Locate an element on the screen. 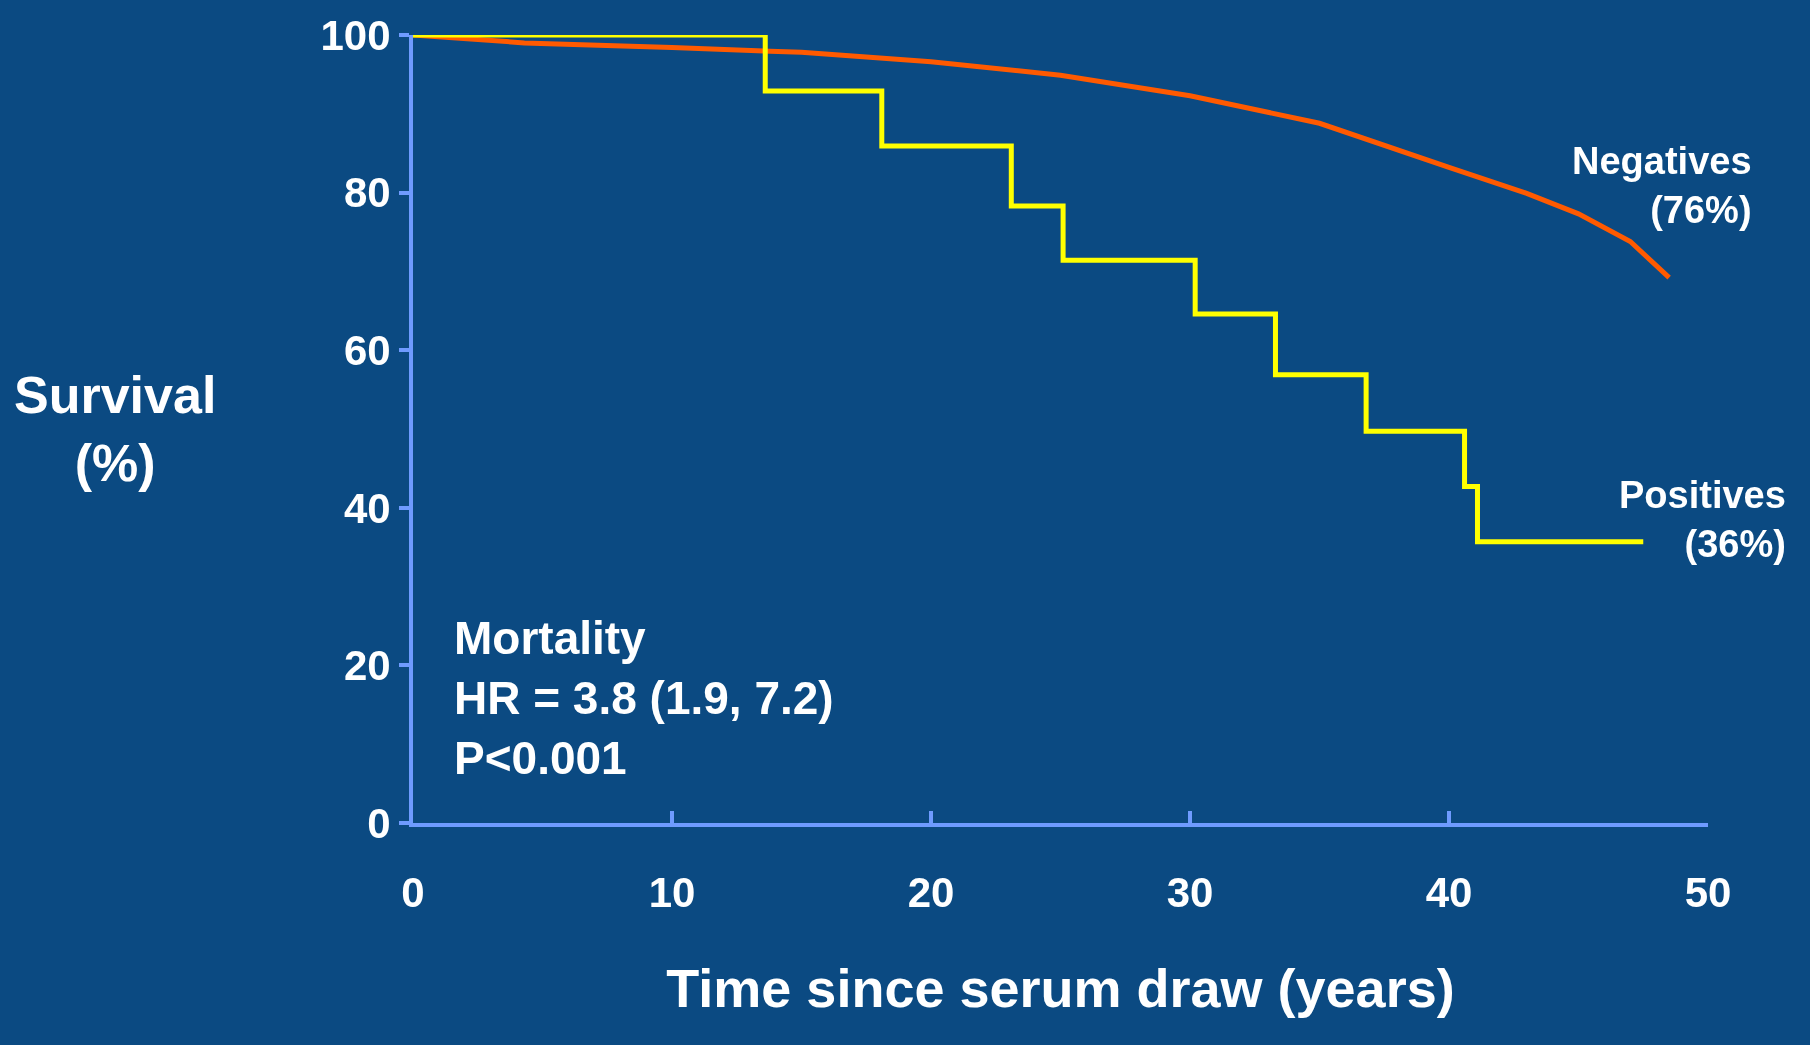  y-tick-label: 80 is located at coordinates (367, 193).